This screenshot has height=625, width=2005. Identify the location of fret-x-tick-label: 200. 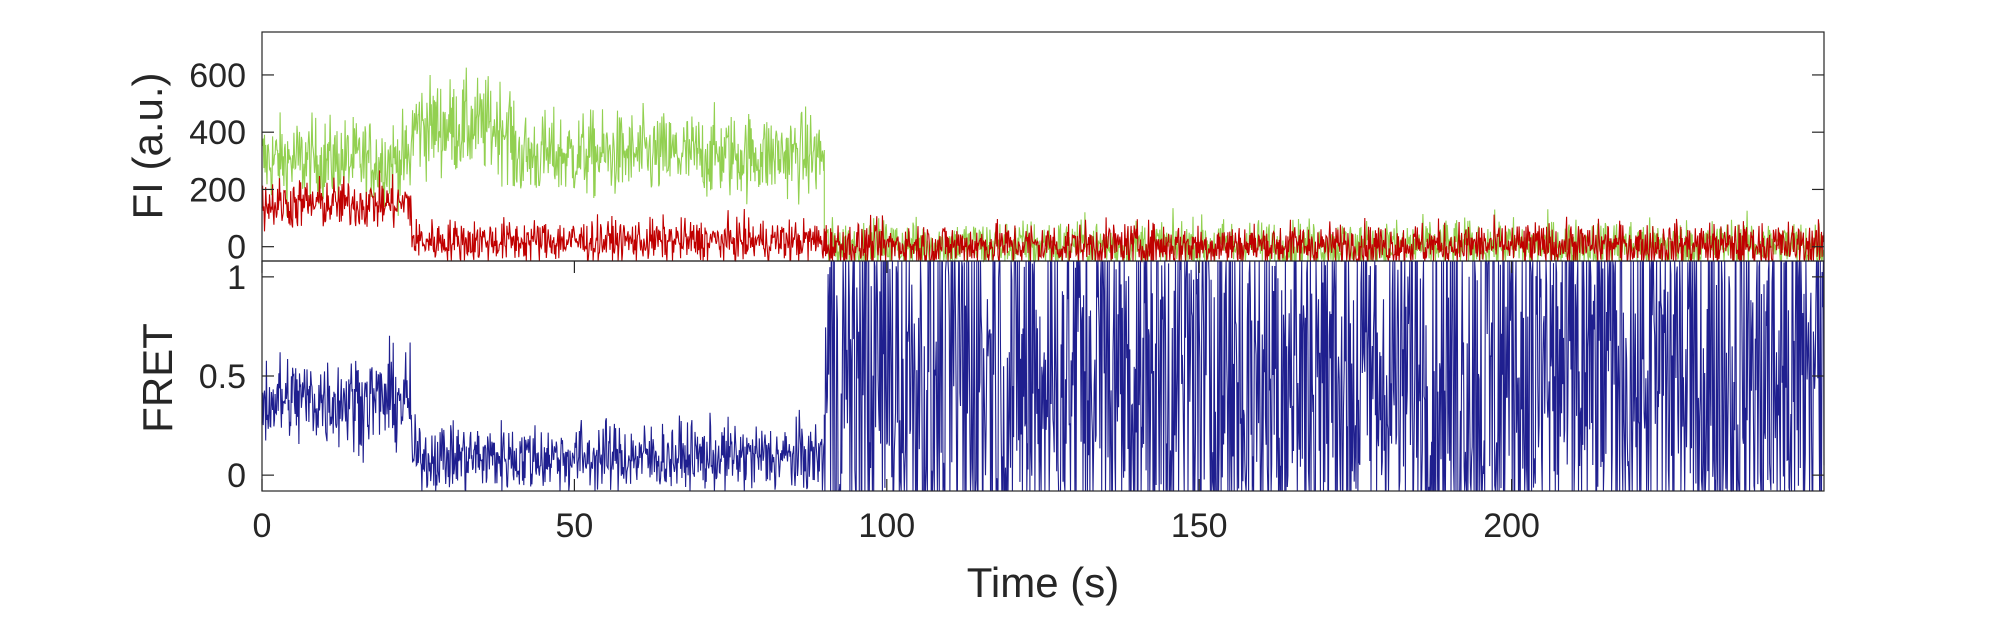
(1511, 526).